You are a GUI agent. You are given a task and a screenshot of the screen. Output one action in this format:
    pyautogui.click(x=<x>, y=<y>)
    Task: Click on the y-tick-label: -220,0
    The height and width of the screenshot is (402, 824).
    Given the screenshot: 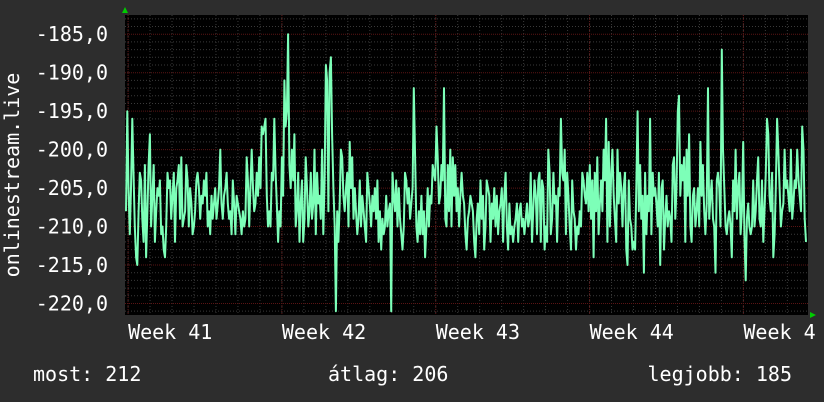 What is the action you would take?
    pyautogui.click(x=72, y=303)
    